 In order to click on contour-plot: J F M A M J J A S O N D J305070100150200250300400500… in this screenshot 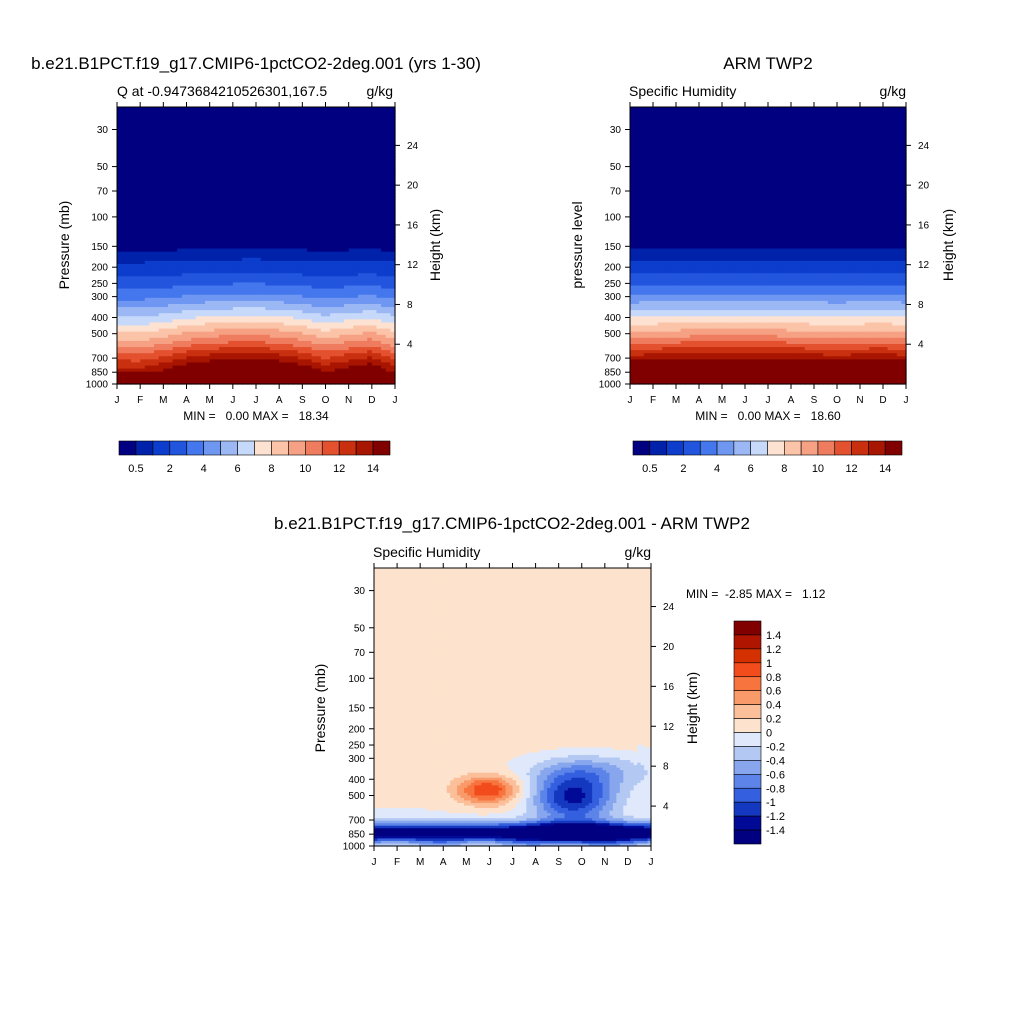, I will do `click(252, 254)`.